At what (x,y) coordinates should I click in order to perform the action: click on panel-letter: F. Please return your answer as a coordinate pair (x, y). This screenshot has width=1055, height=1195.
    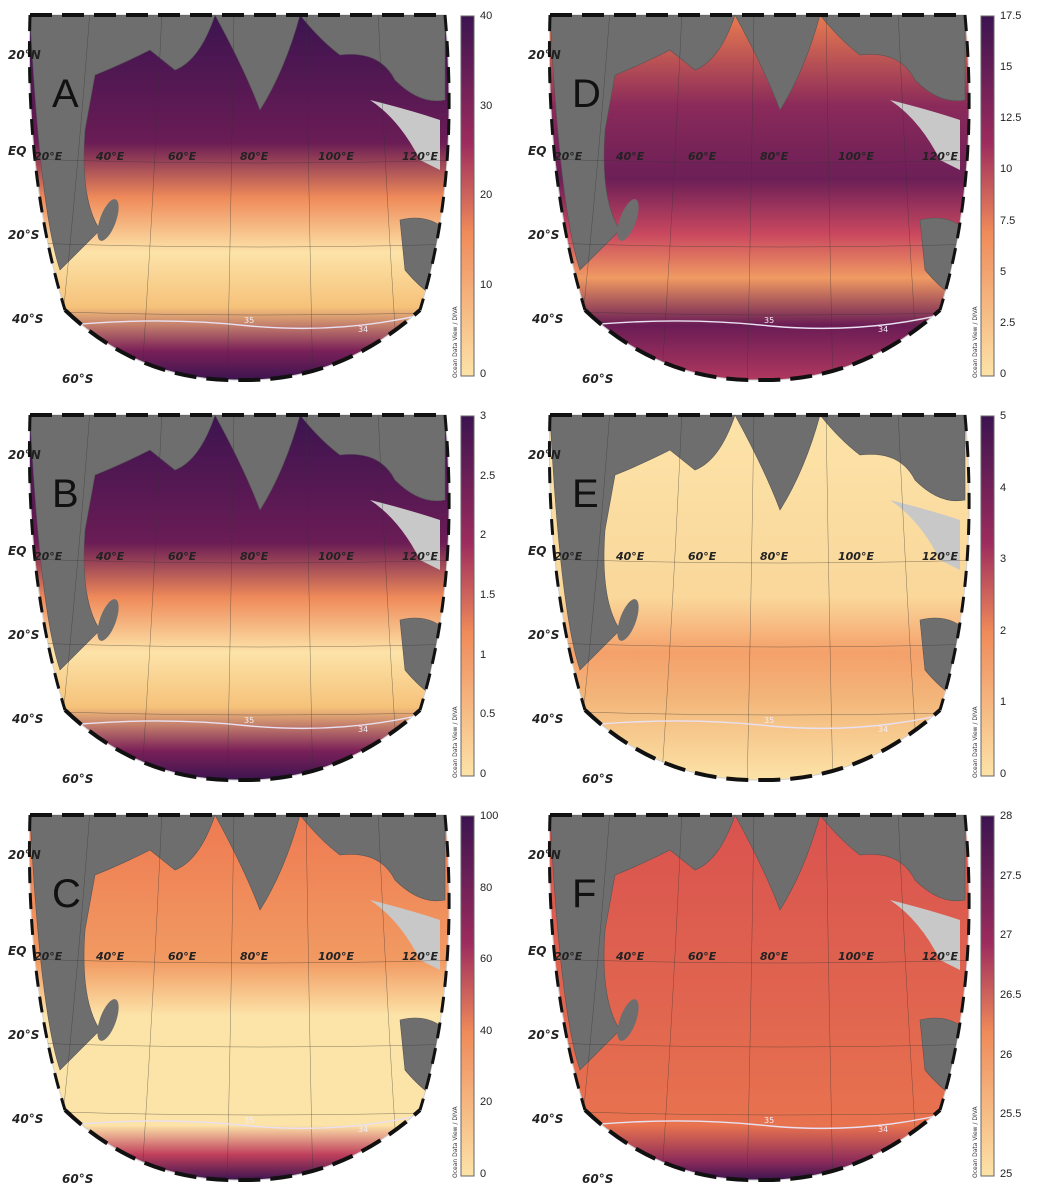
    Looking at the image, I should click on (584, 894).